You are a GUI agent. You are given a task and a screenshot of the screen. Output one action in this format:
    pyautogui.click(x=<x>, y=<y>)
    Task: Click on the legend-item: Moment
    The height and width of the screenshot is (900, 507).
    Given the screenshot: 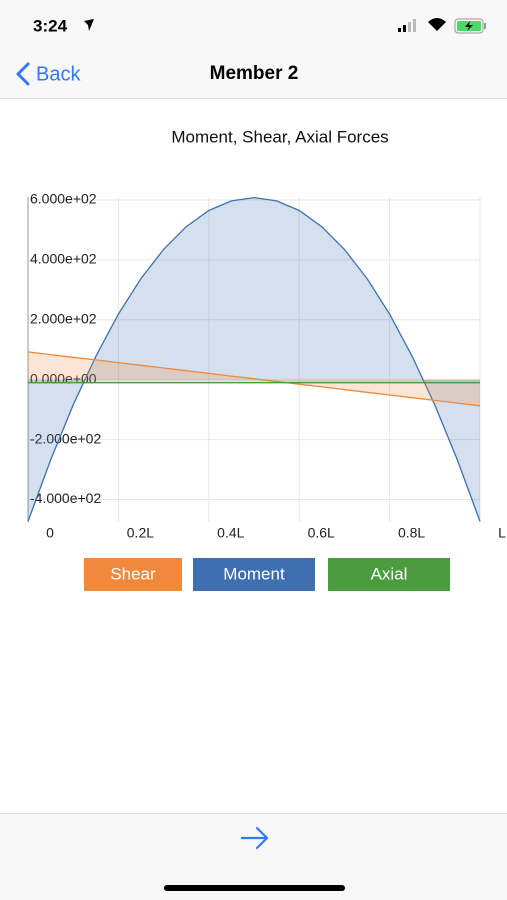 What is the action you would take?
    pyautogui.click(x=254, y=574)
    